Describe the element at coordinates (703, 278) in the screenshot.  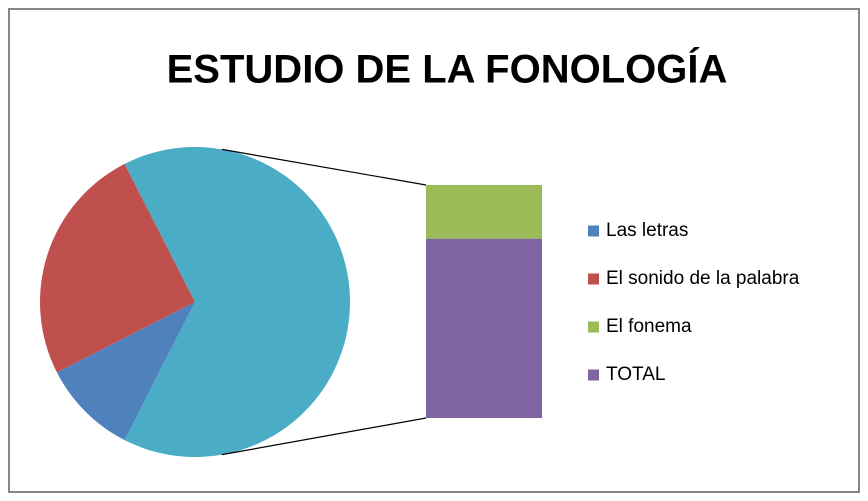
I see `legend-label: El sonido de la palabra` at that location.